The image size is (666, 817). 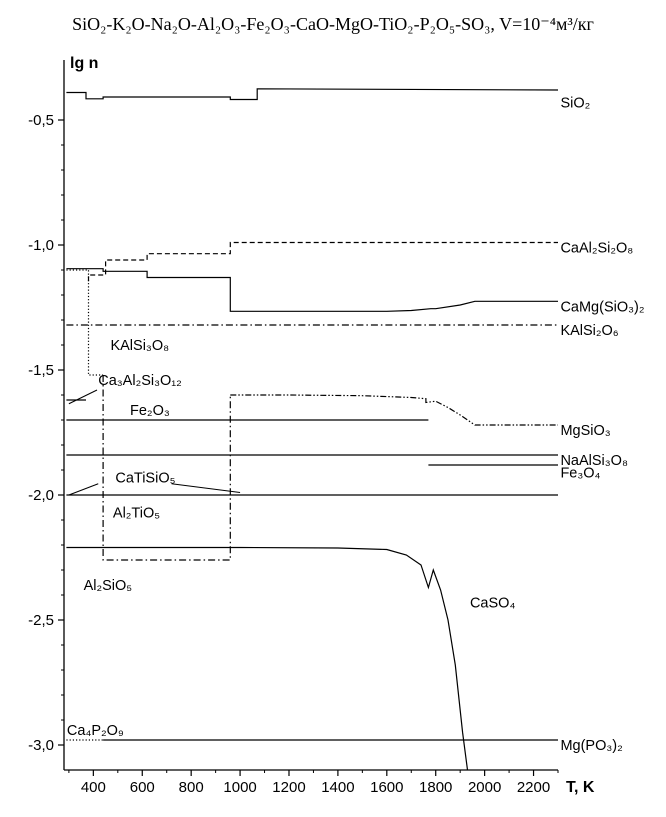 I want to click on x-tick-label: 1400, so click(x=337, y=787).